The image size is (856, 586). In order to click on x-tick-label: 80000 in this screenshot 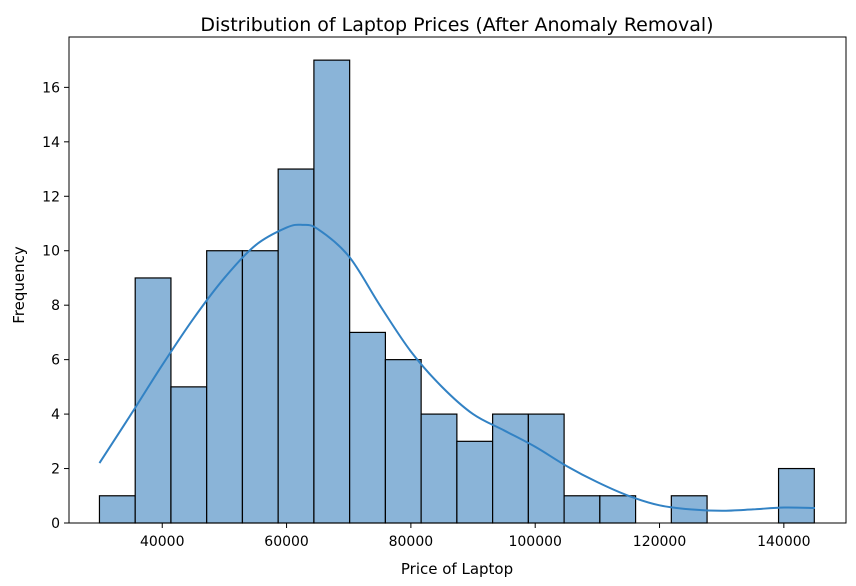, I will do `click(411, 542)`.